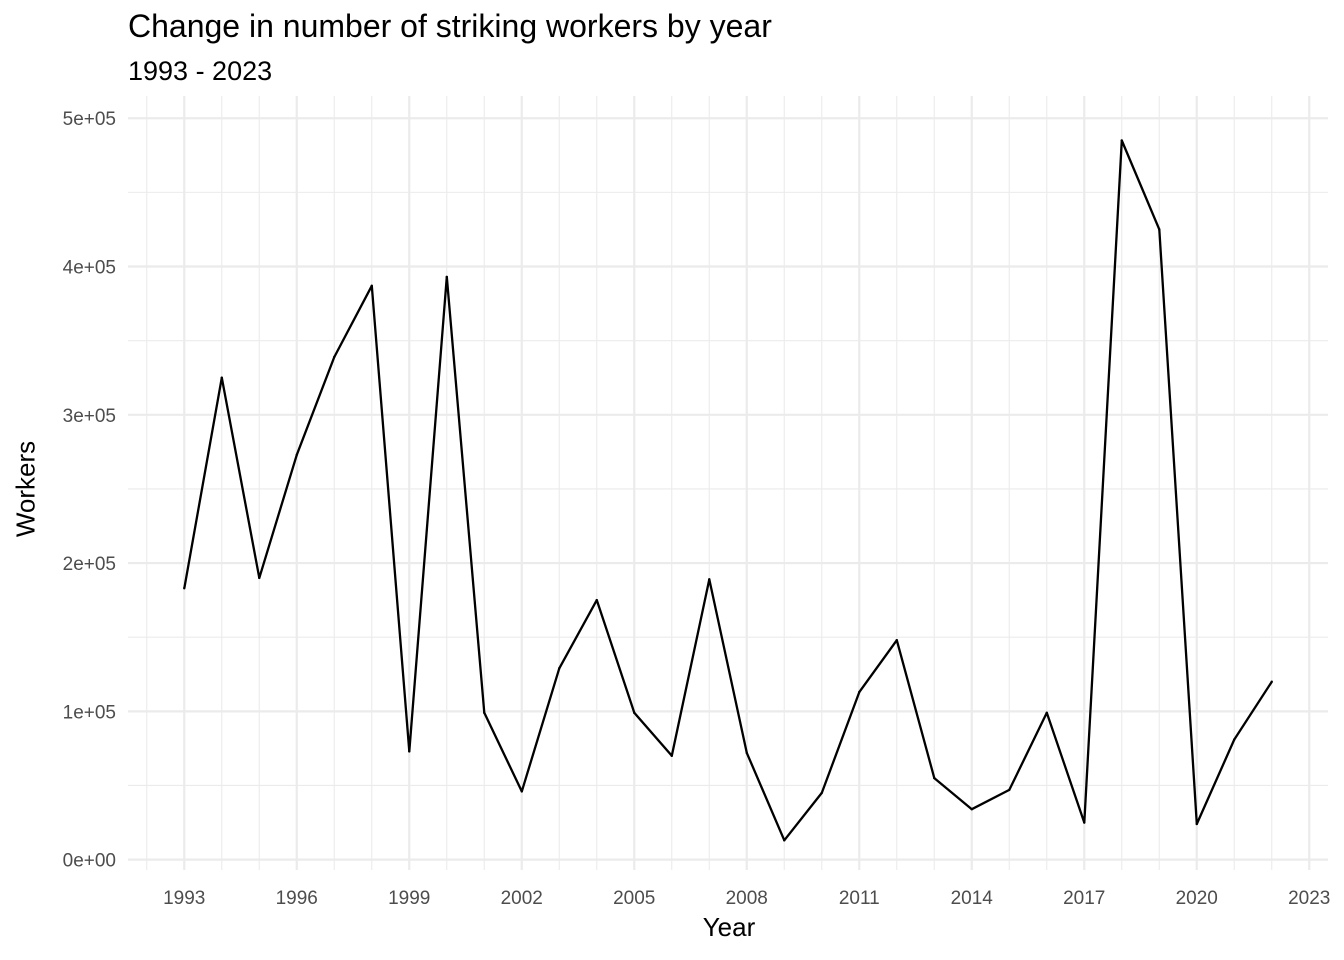 The image size is (1344, 960). I want to click on x-tick-label: 2023, so click(1309, 898).